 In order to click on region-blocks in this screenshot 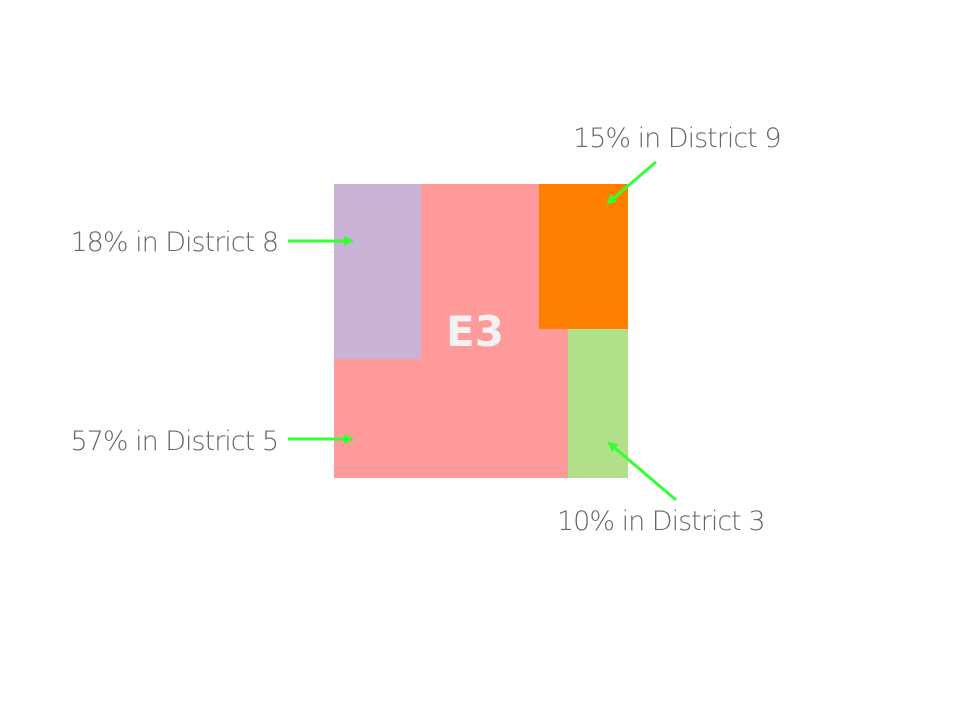, I will do `click(481, 331)`.